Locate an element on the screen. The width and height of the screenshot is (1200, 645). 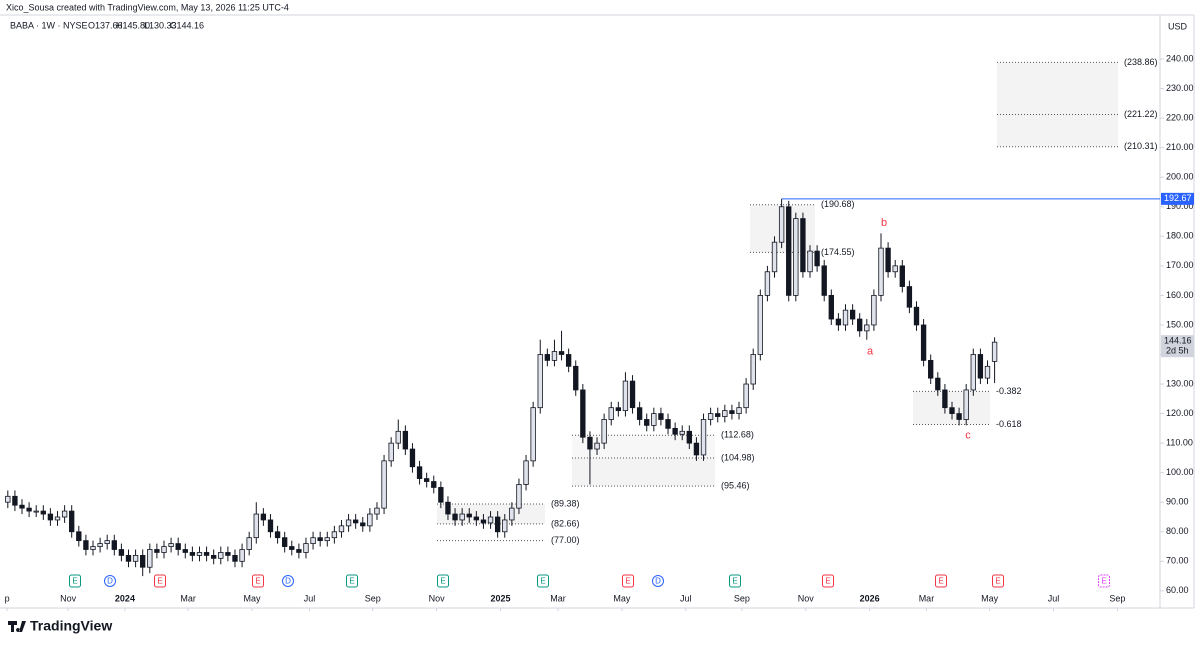
y-tick-label: 200.00 is located at coordinates (1180, 177).